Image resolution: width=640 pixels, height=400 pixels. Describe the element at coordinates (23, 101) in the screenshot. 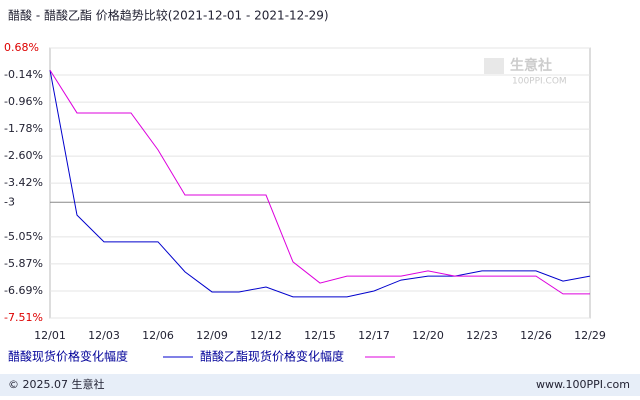

I see `y-tick-label: -0.96%` at that location.